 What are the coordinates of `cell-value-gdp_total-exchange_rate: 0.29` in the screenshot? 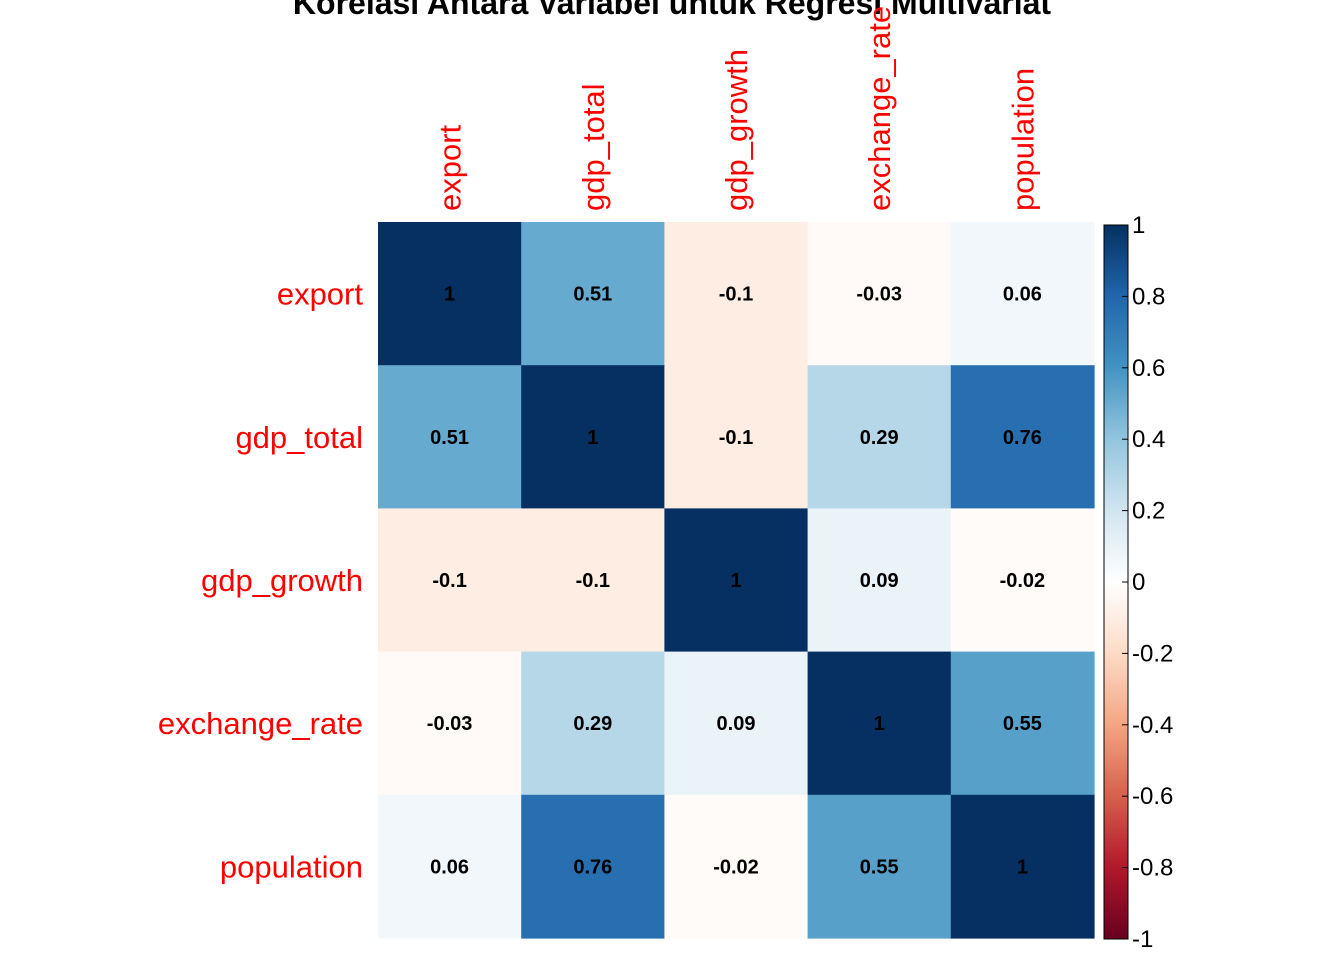 It's located at (879, 438).